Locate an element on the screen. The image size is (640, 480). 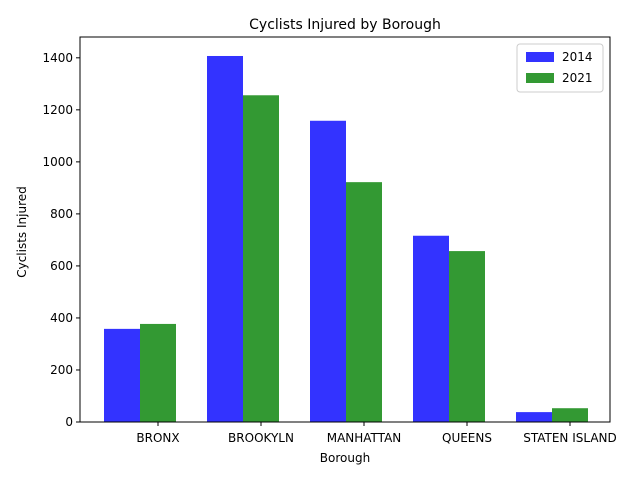
y-tick-label: 0 is located at coordinates (69, 422).